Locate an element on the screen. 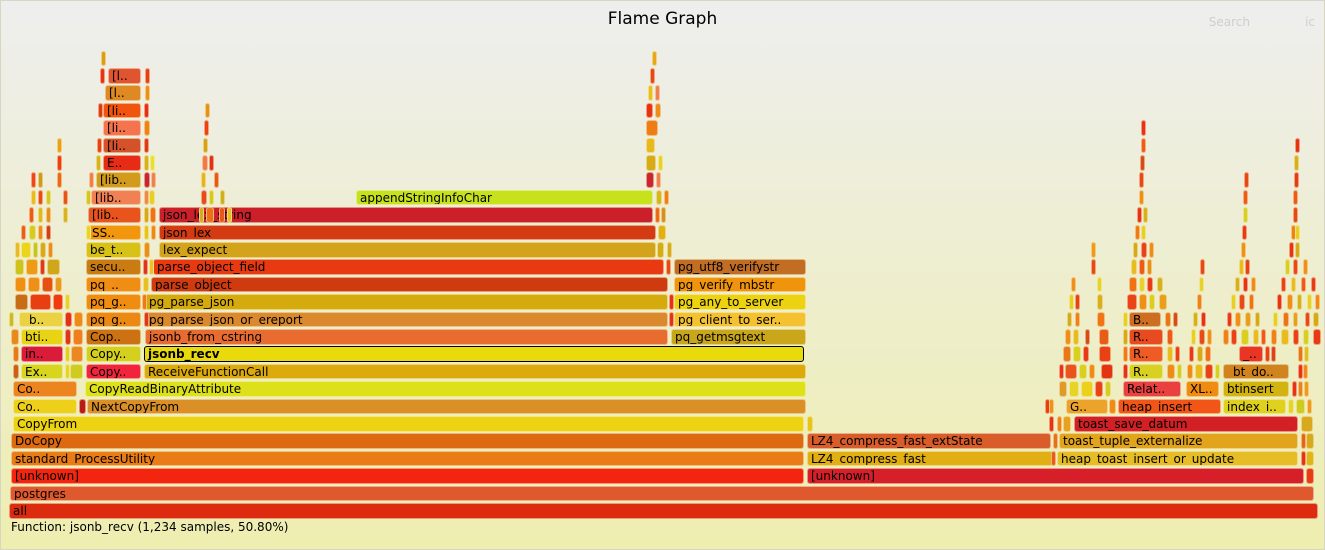  frame-index-i: index_i.. is located at coordinates (1254, 406).